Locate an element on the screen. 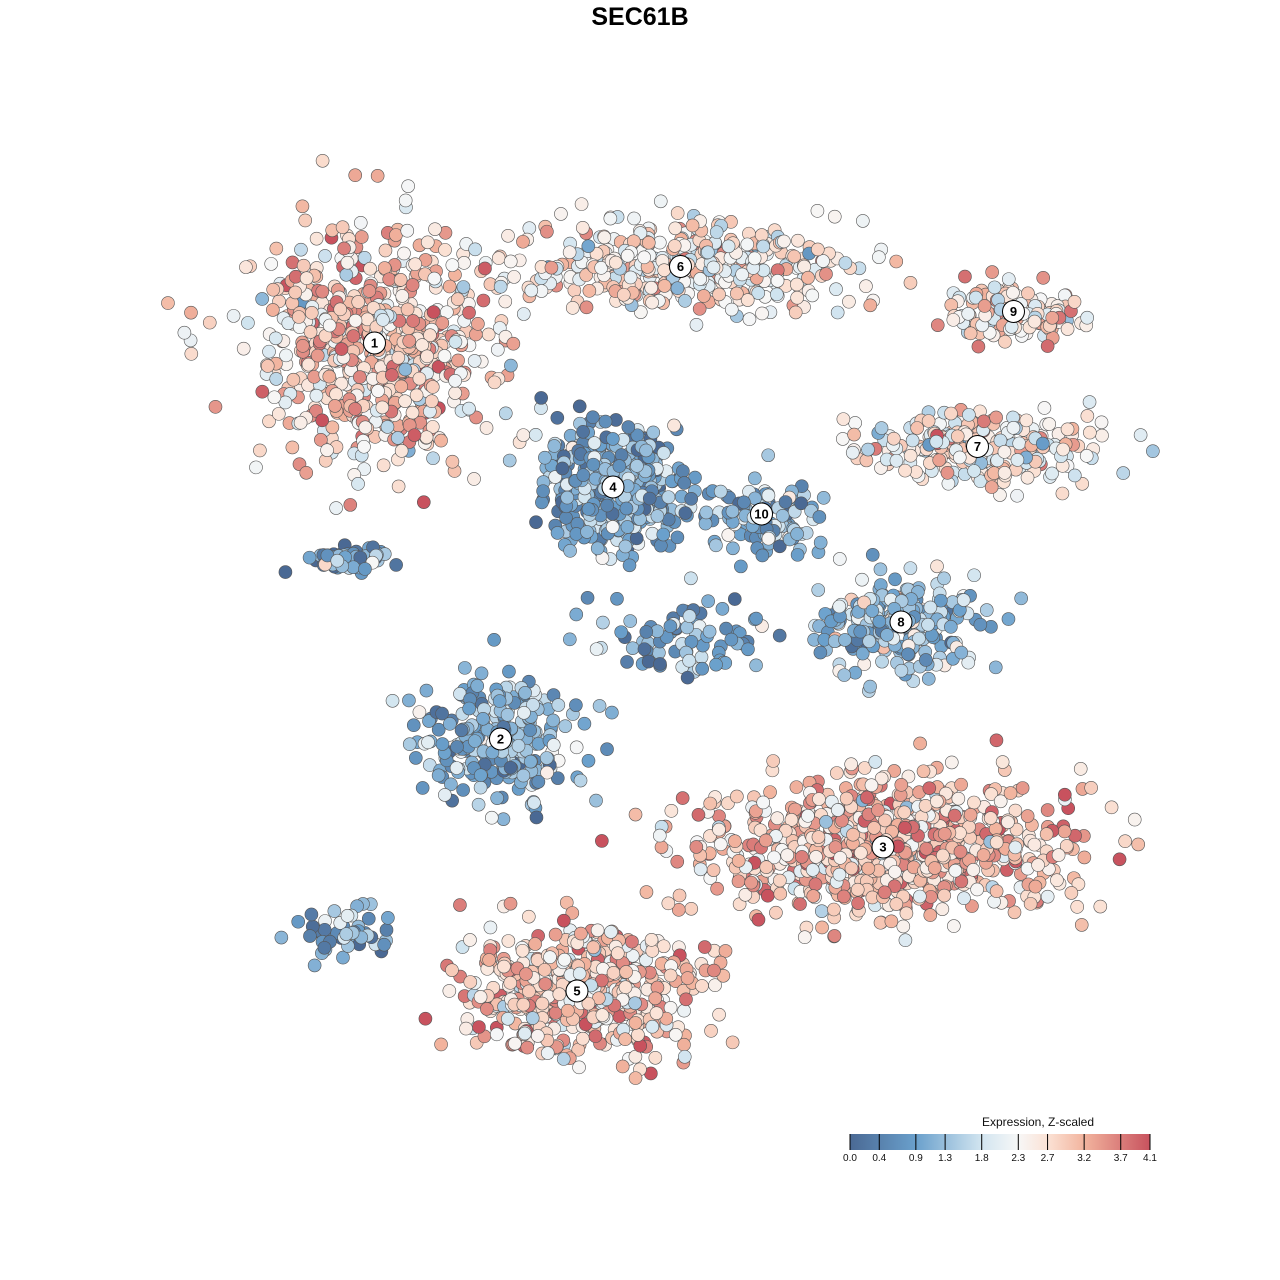  svg-text: 1 is located at coordinates (374, 343).